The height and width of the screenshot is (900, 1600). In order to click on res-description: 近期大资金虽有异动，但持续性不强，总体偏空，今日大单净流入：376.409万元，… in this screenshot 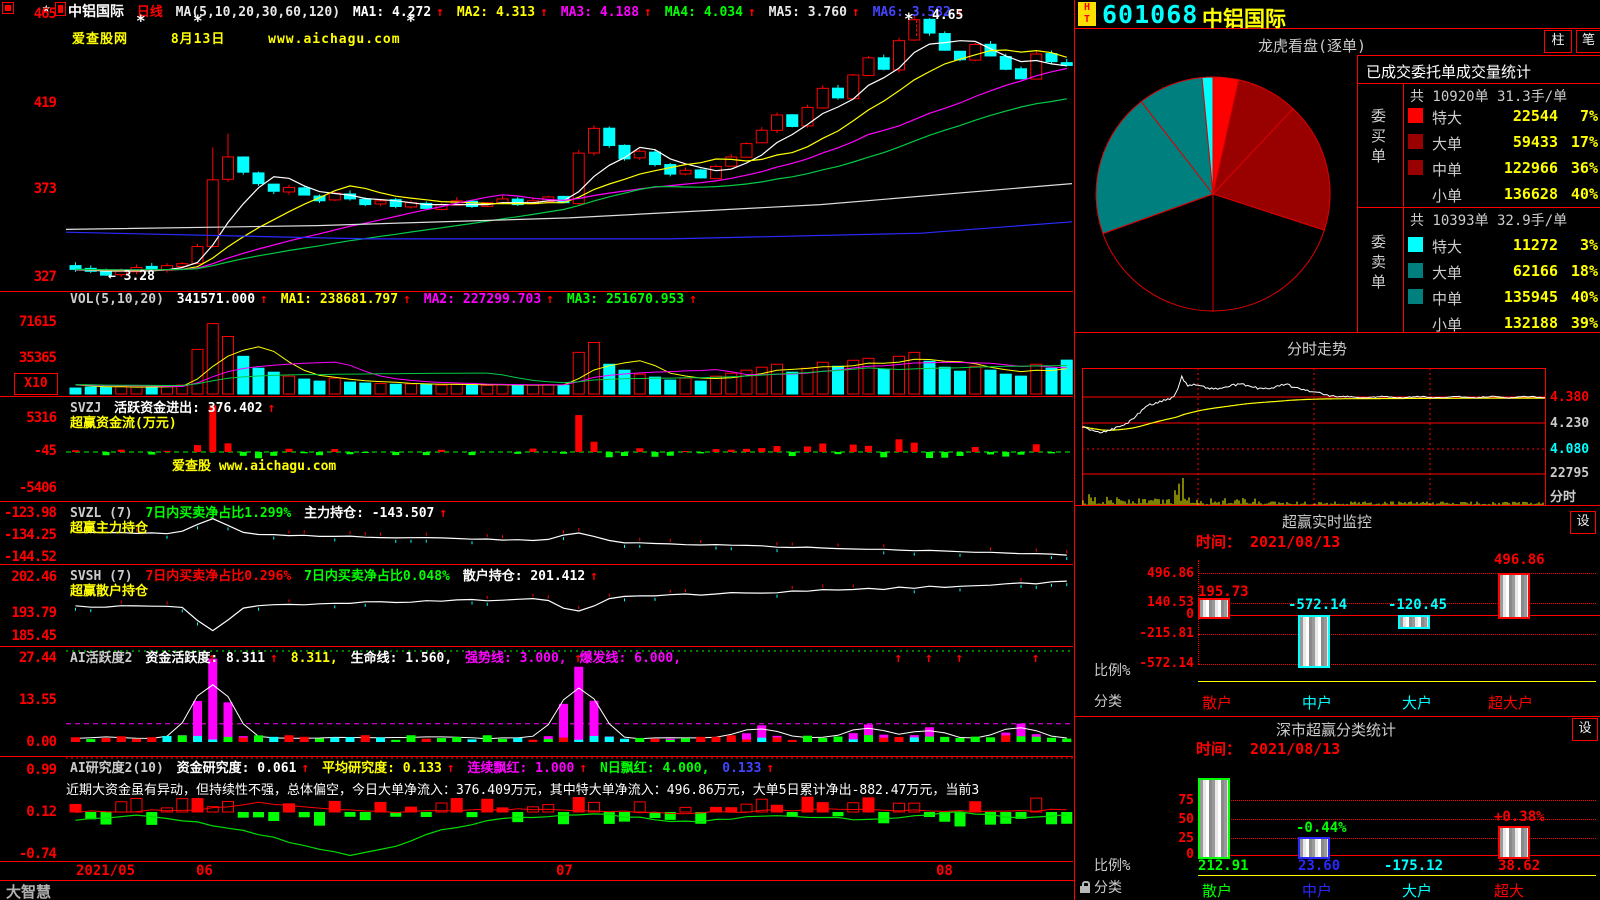, I will do `click(523, 790)`.